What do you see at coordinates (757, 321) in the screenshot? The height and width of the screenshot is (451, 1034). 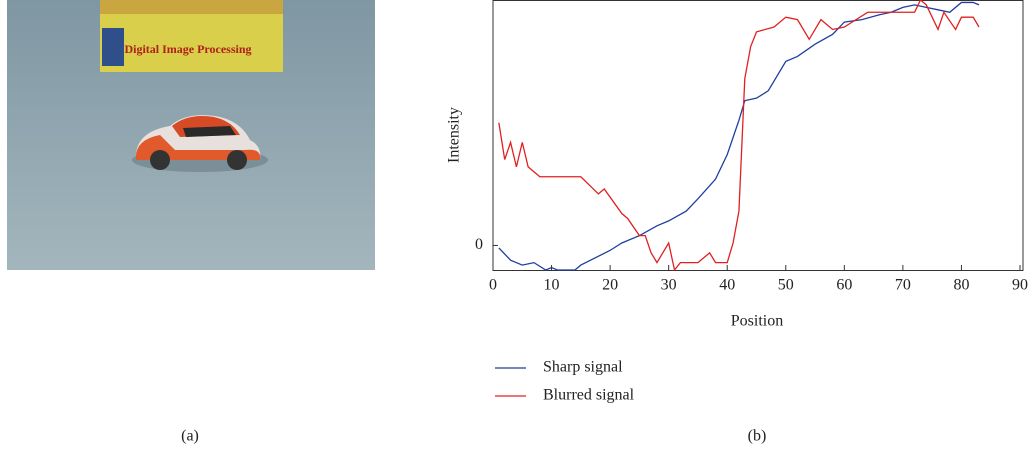 I see `x-axis-label: Position` at bounding box center [757, 321].